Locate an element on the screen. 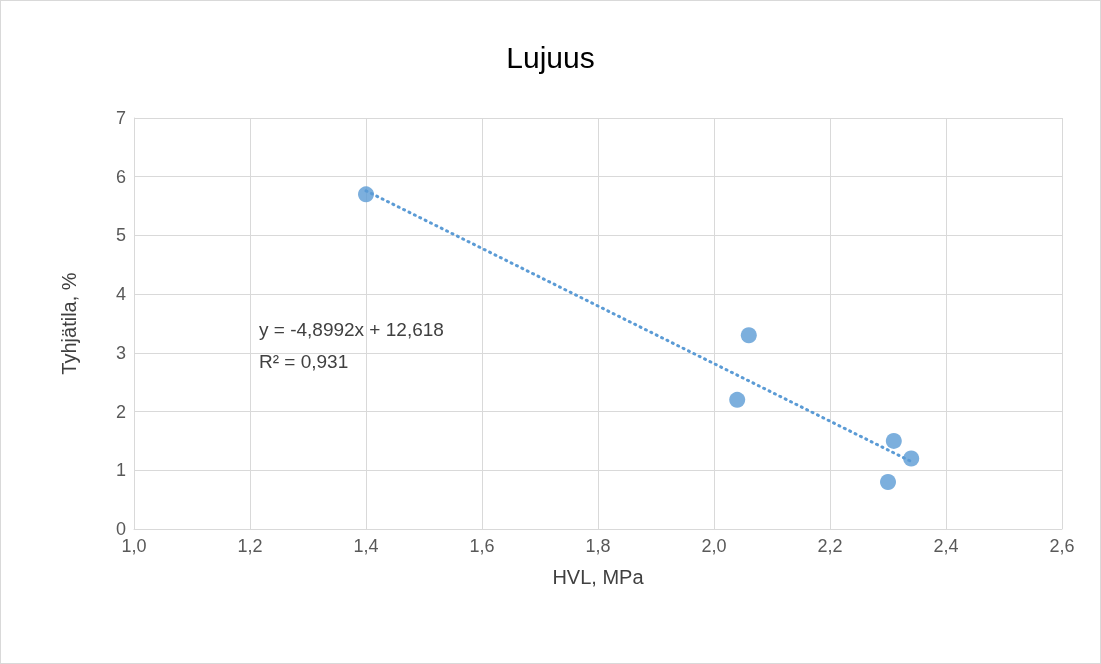  y-tick-label: 3 is located at coordinates (120, 352).